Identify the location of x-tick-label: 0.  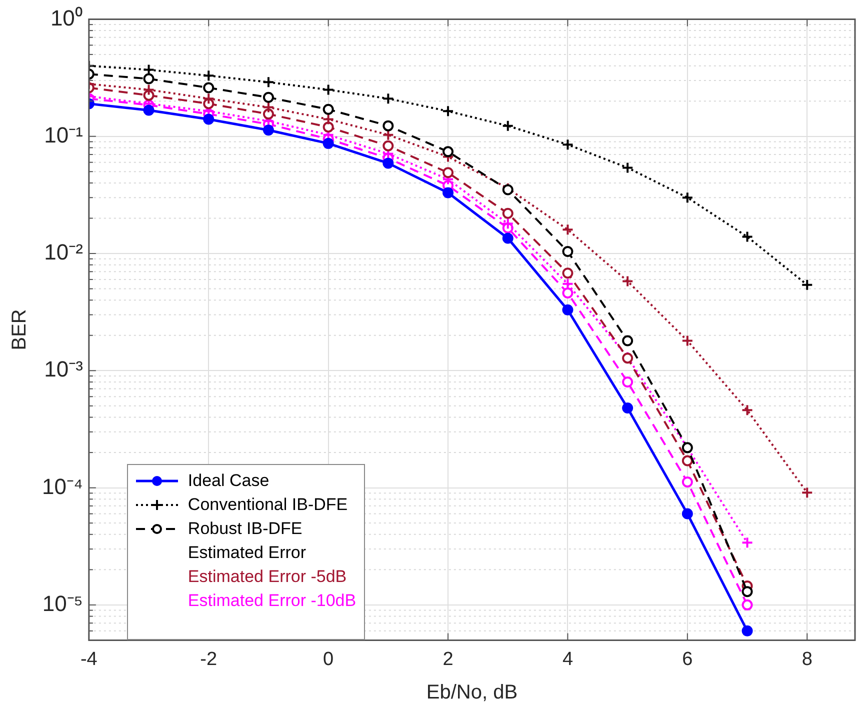
(328, 659).